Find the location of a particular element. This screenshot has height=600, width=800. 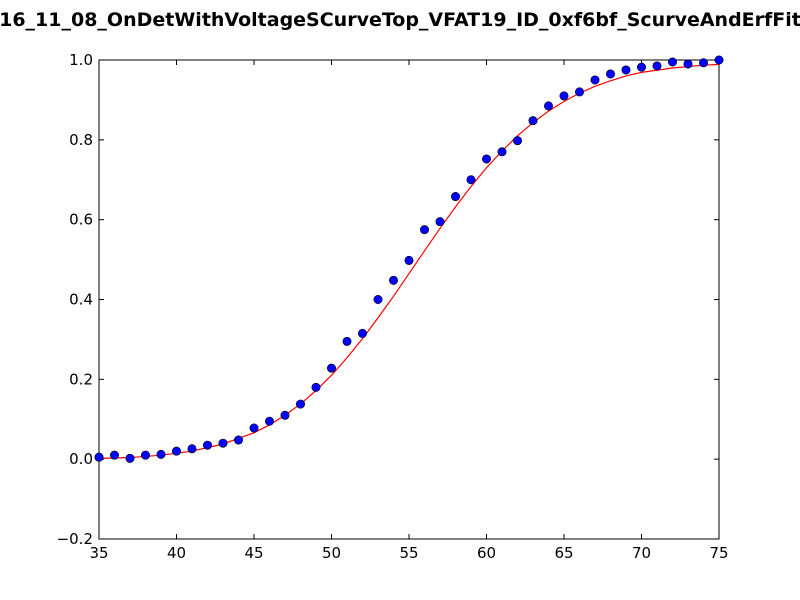

x-tick-label: 65 is located at coordinates (563, 553).